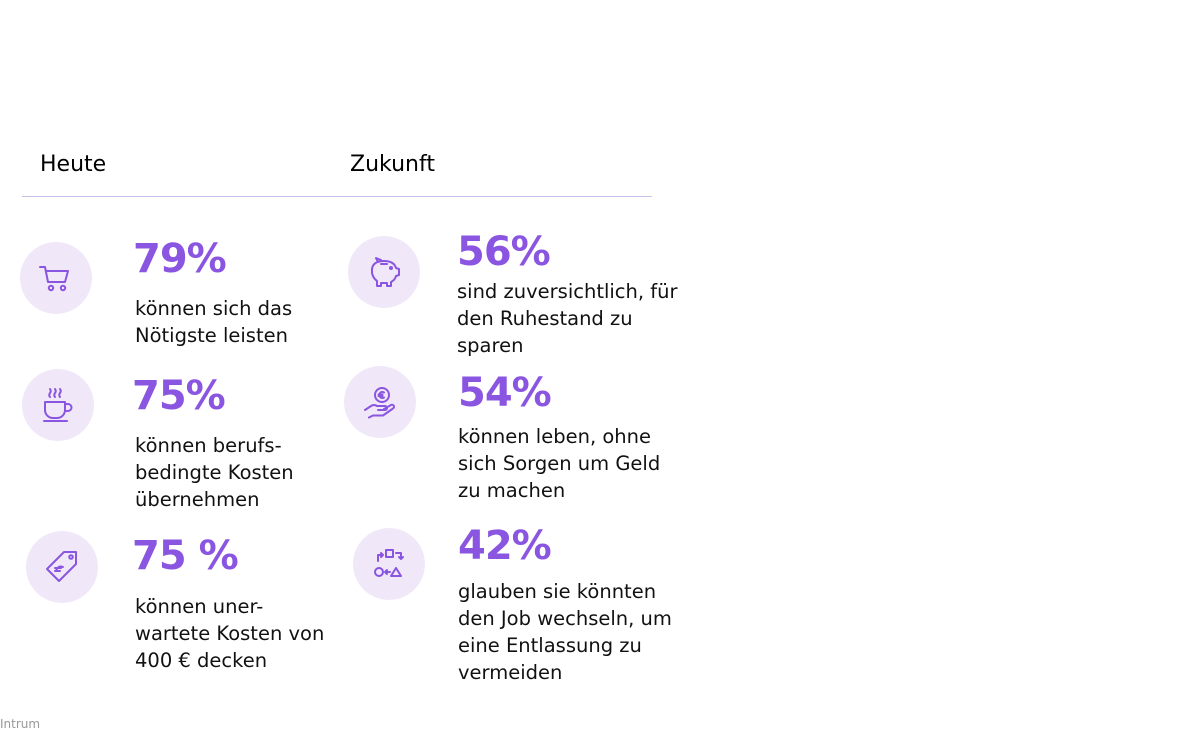 The image size is (1200, 756). Describe the element at coordinates (20, 724) in the screenshot. I see `source-credit: Intrum` at that location.